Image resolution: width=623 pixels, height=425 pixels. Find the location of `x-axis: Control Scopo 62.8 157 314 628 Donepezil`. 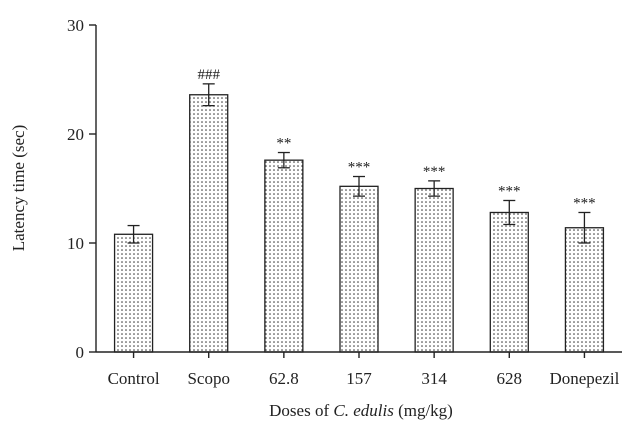

x-axis: Control Scopo 62.8 157 314 628 Donepezil is located at coordinates (359, 369).